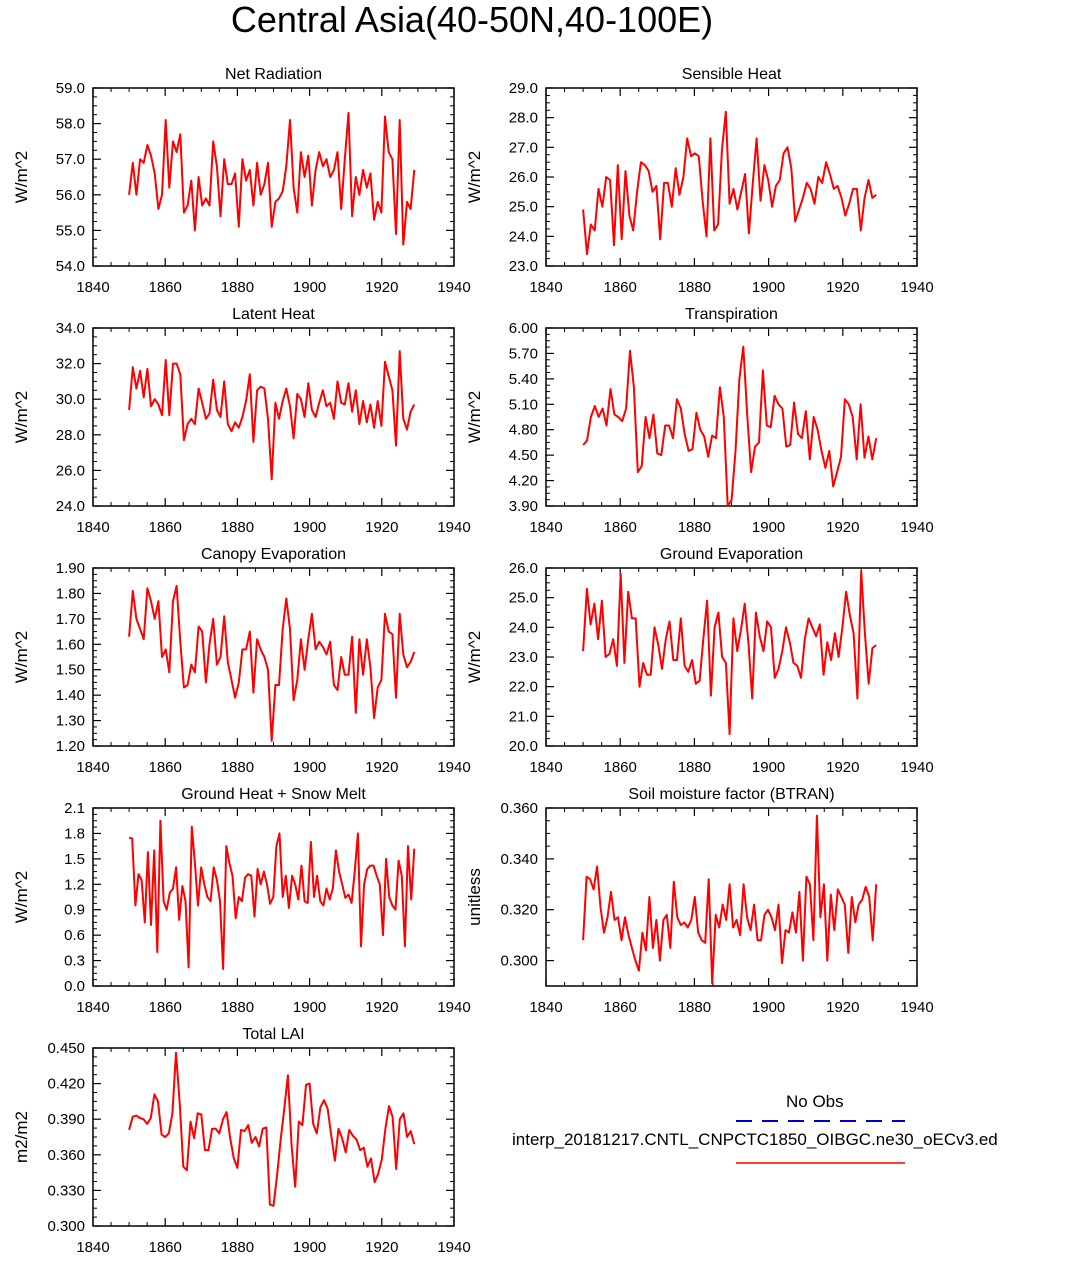 The height and width of the screenshot is (1262, 1080). What do you see at coordinates (74, 935) in the screenshot?
I see `y-tick-label: 0.6` at bounding box center [74, 935].